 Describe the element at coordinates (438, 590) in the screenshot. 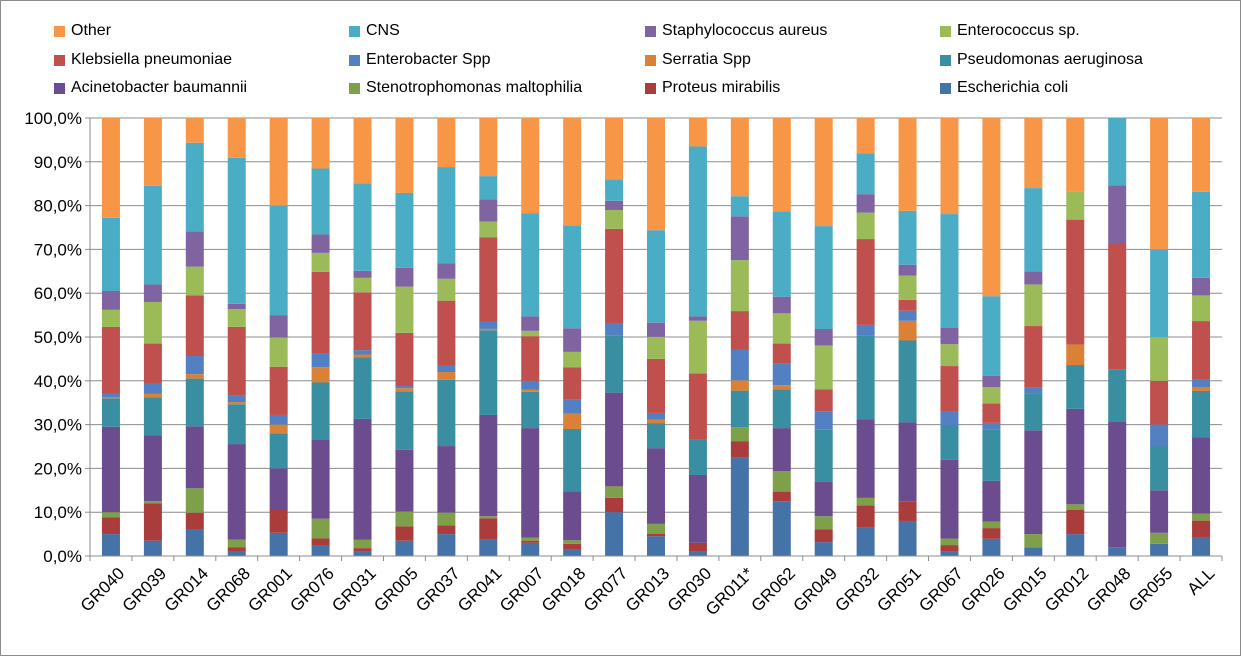

I see `x-tick-label: GR037` at that location.